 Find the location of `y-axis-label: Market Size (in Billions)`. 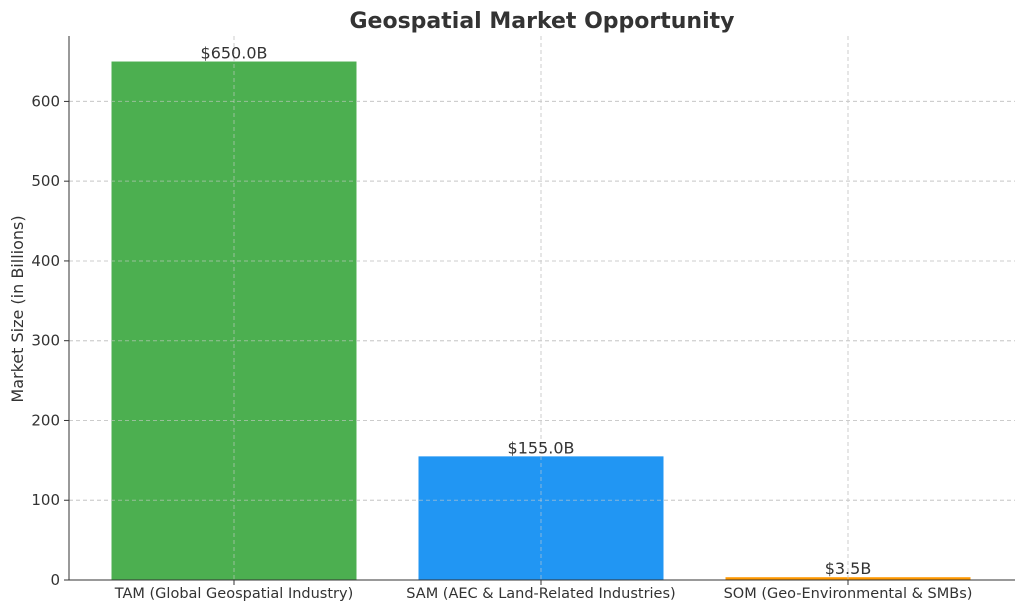

y-axis-label: Market Size (in Billions) is located at coordinates (17, 308).